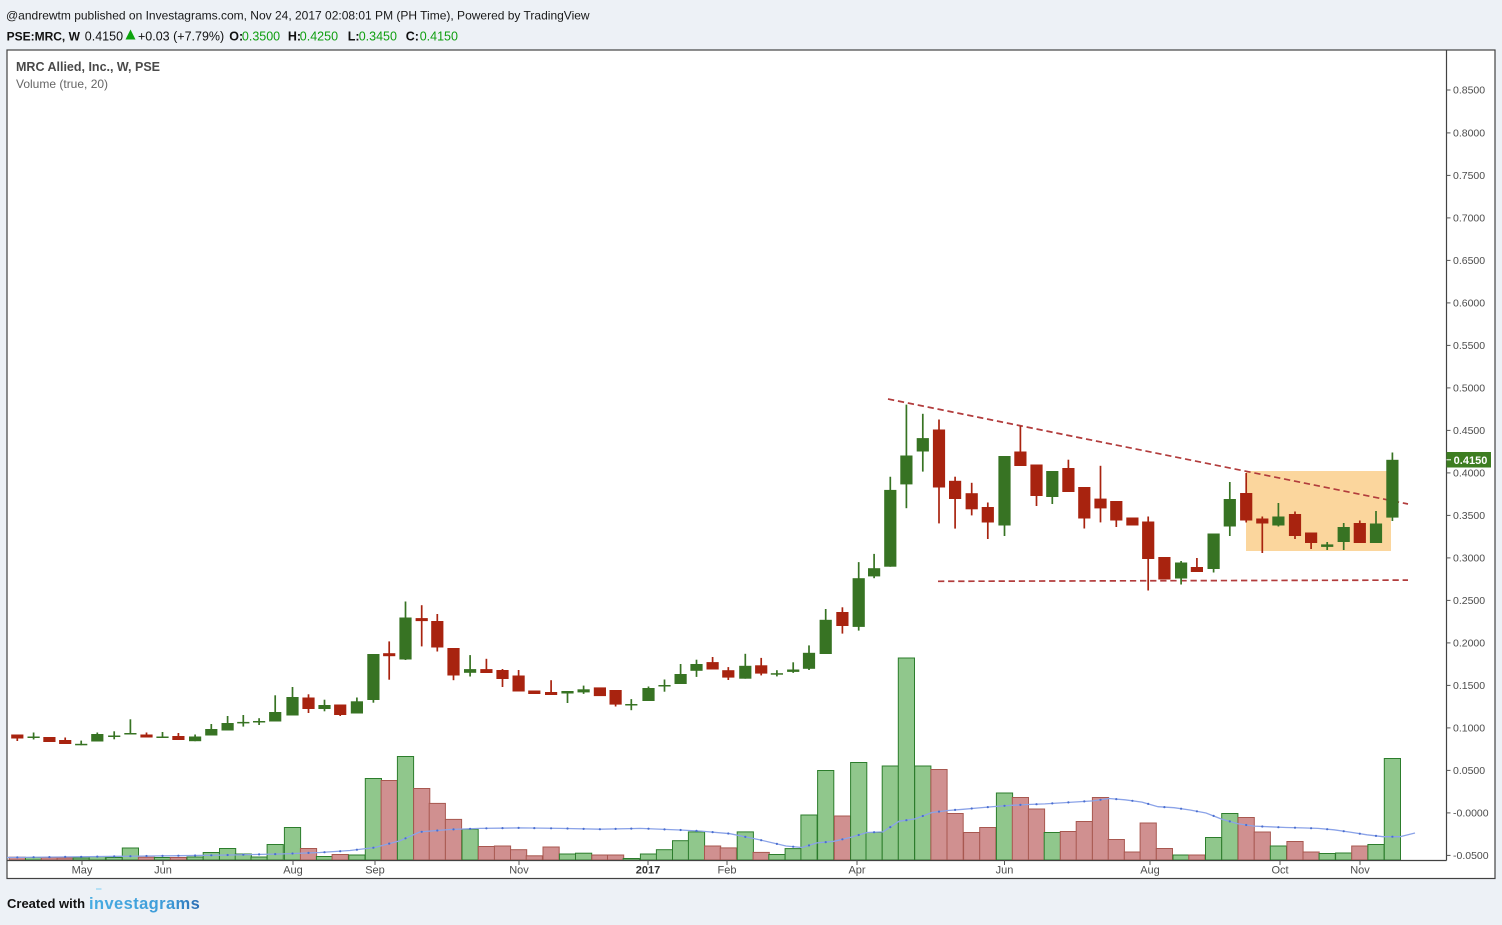  Describe the element at coordinates (1469, 134) in the screenshot. I see `svg-text: 0.8000` at that location.